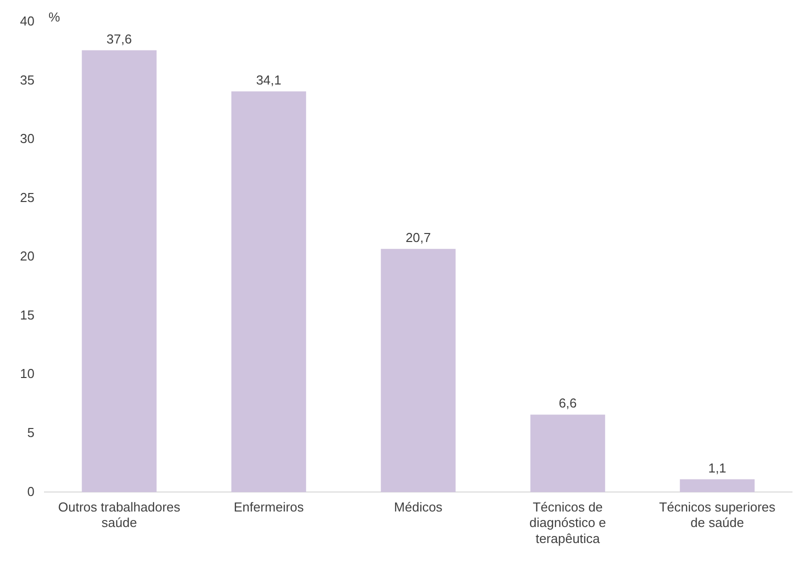  I want to click on y-axis-title: %, so click(54, 17).